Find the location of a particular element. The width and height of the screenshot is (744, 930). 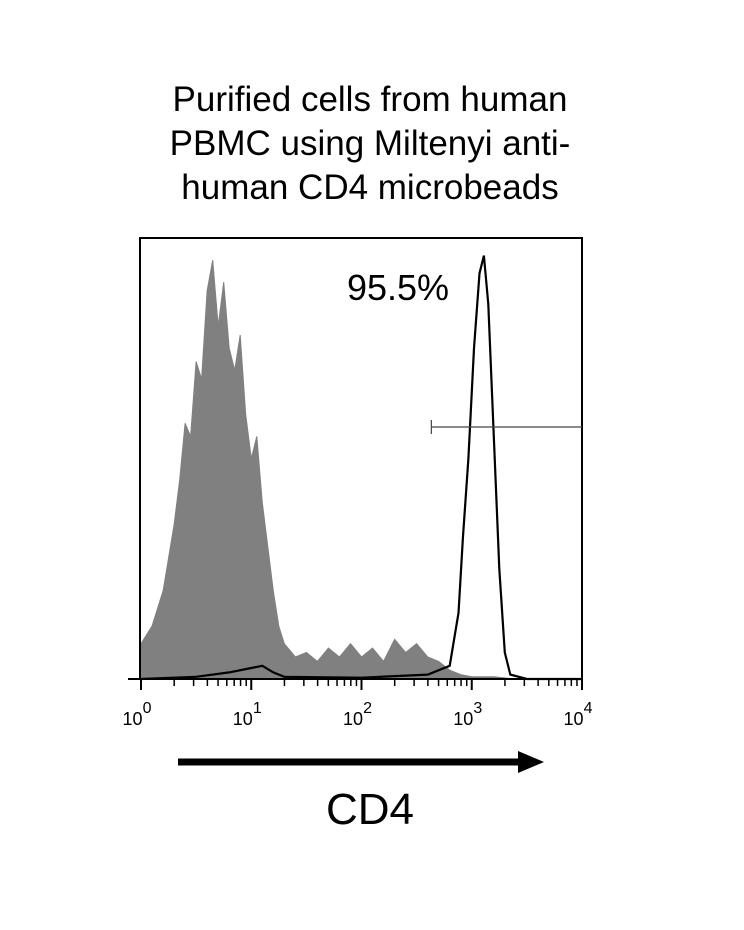

tick-exponent: 1 is located at coordinates (257, 708).